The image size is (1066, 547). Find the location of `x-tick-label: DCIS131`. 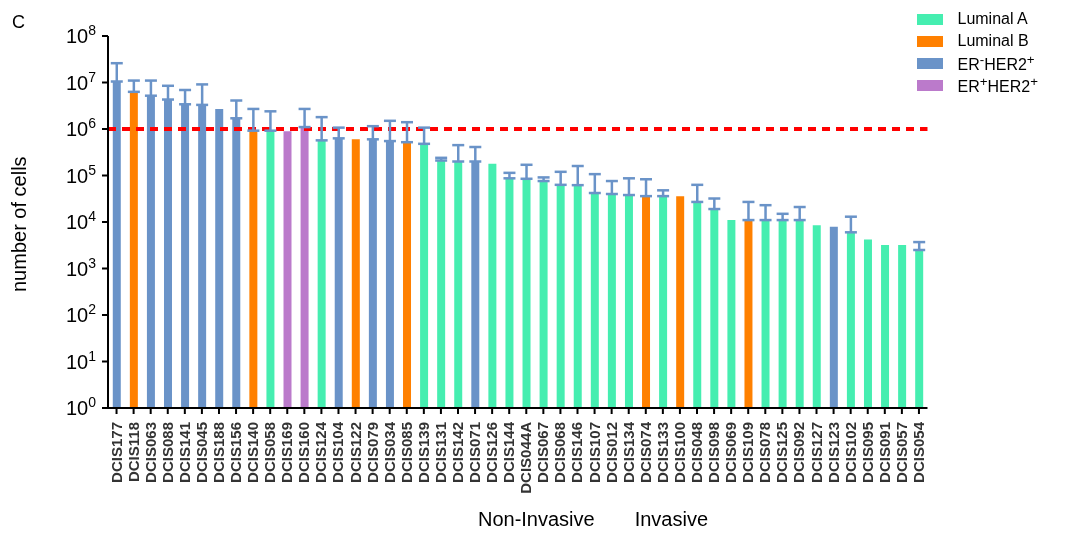

x-tick-label: DCIS131 is located at coordinates (440, 452).